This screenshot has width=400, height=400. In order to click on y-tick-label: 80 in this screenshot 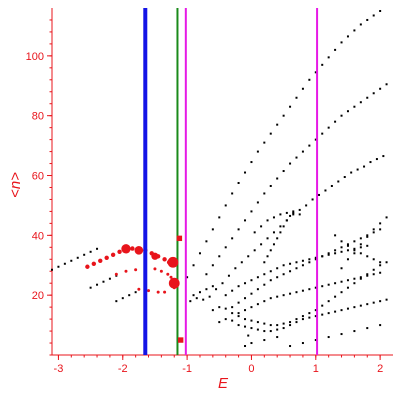, I will do `click(38, 117)`.